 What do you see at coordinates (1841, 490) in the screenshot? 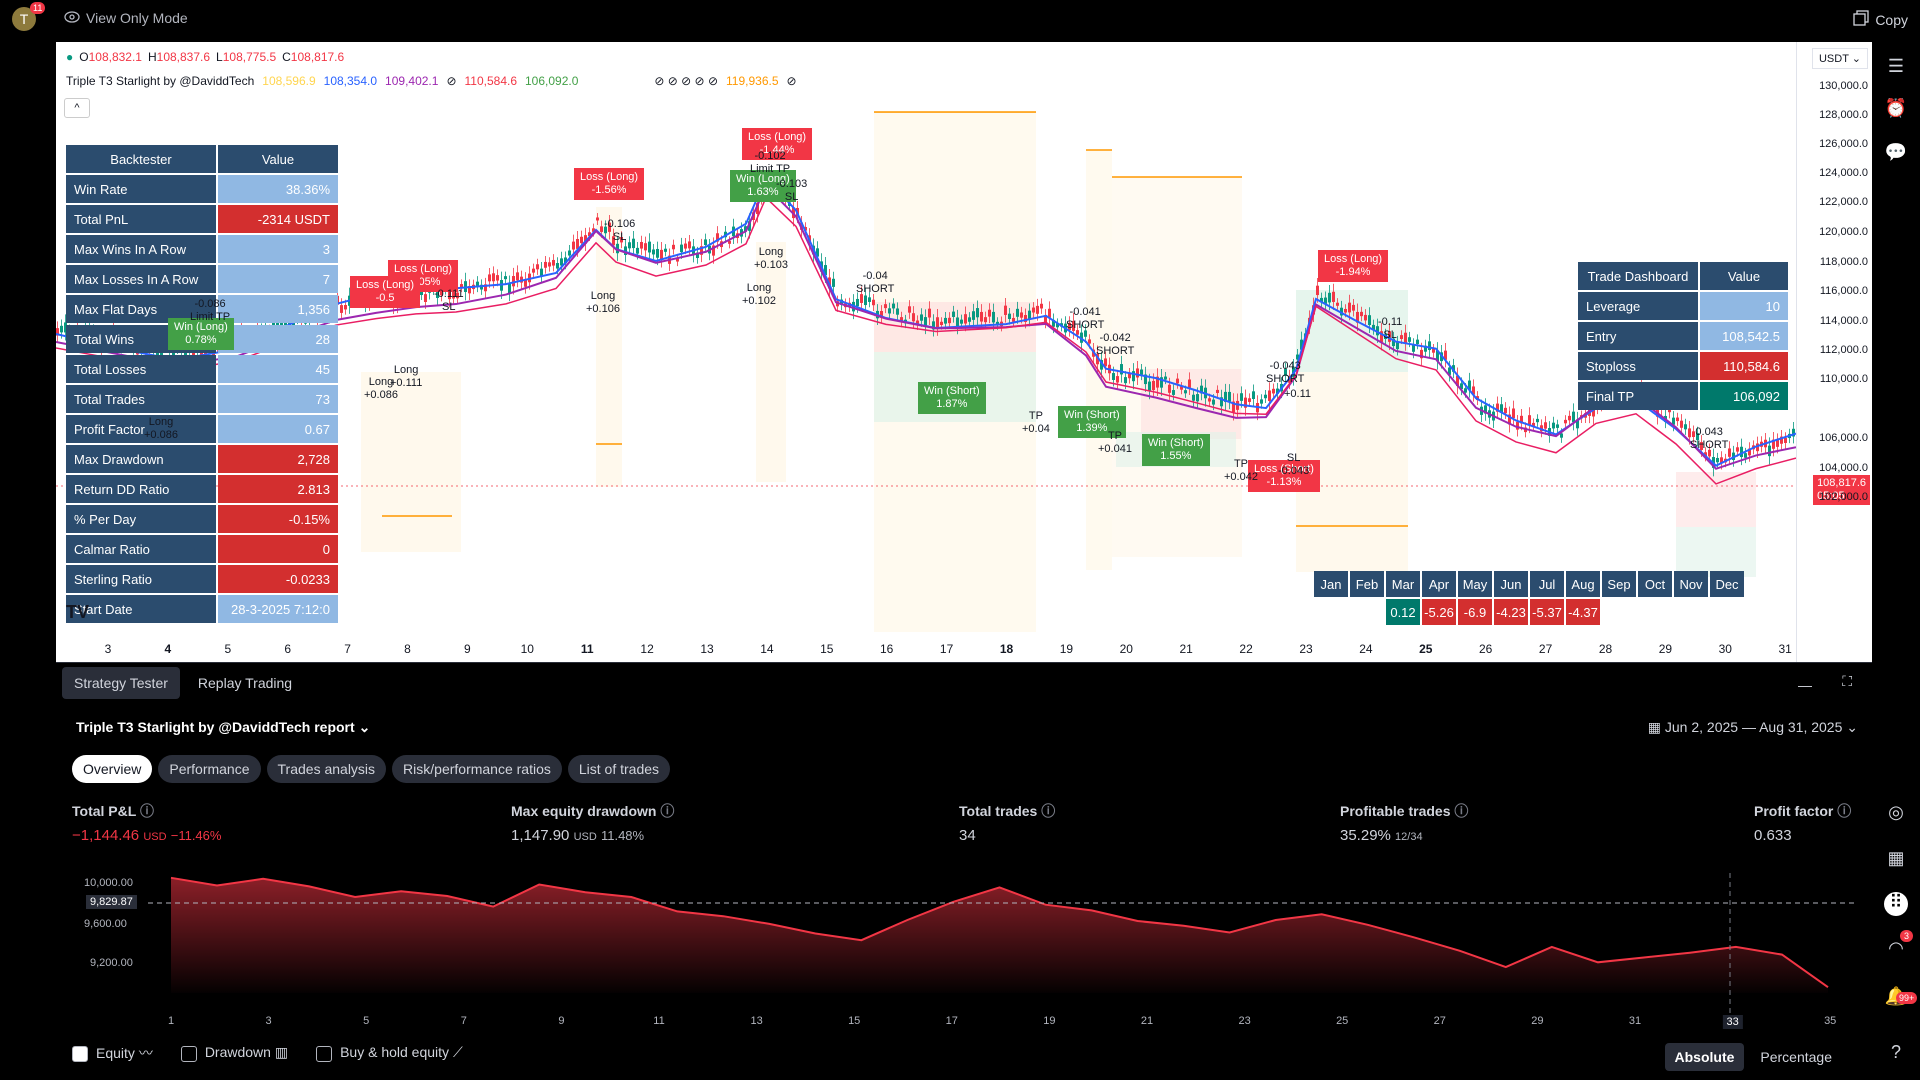
I see `current-price-label: 108,817.6 05:05` at bounding box center [1841, 490].